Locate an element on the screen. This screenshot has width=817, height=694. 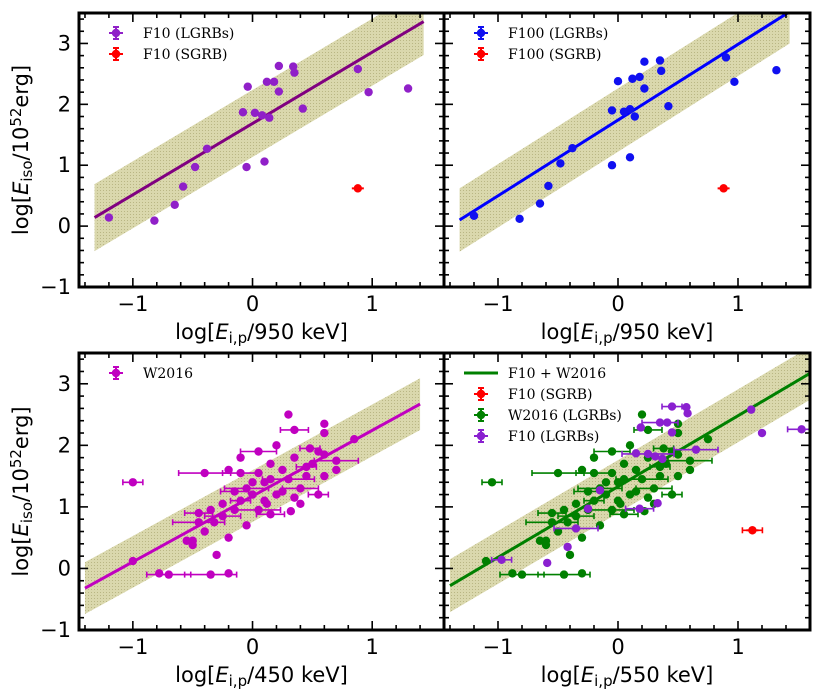
scatter-band is located at coordinates (624, 132).